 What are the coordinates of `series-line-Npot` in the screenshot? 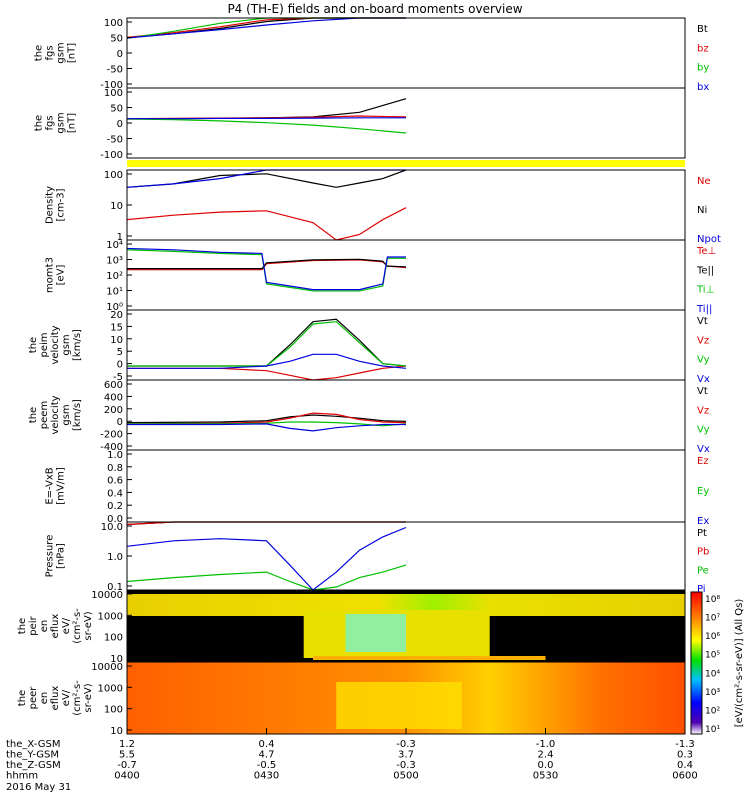 It's located at (266, 178).